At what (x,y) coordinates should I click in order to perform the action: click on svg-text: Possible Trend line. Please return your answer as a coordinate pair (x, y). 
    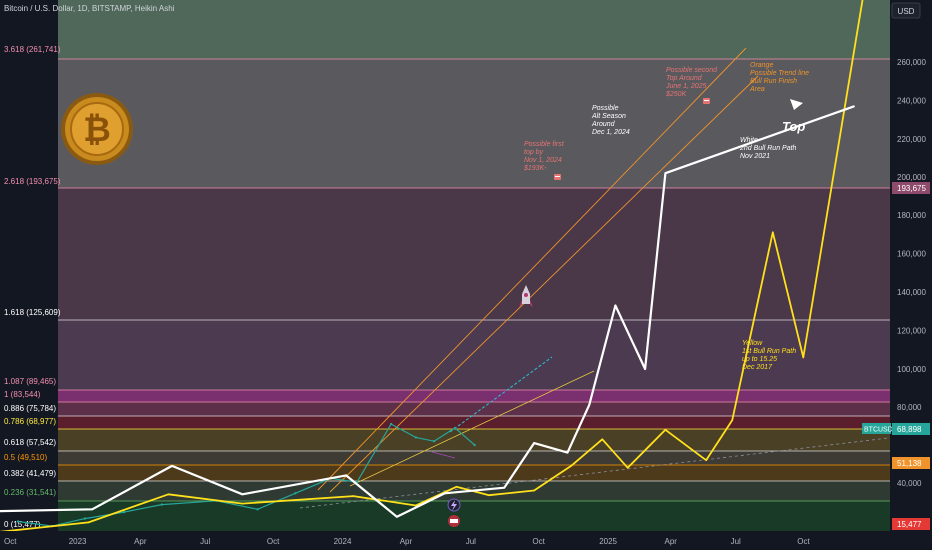
    Looking at the image, I should click on (779, 73).